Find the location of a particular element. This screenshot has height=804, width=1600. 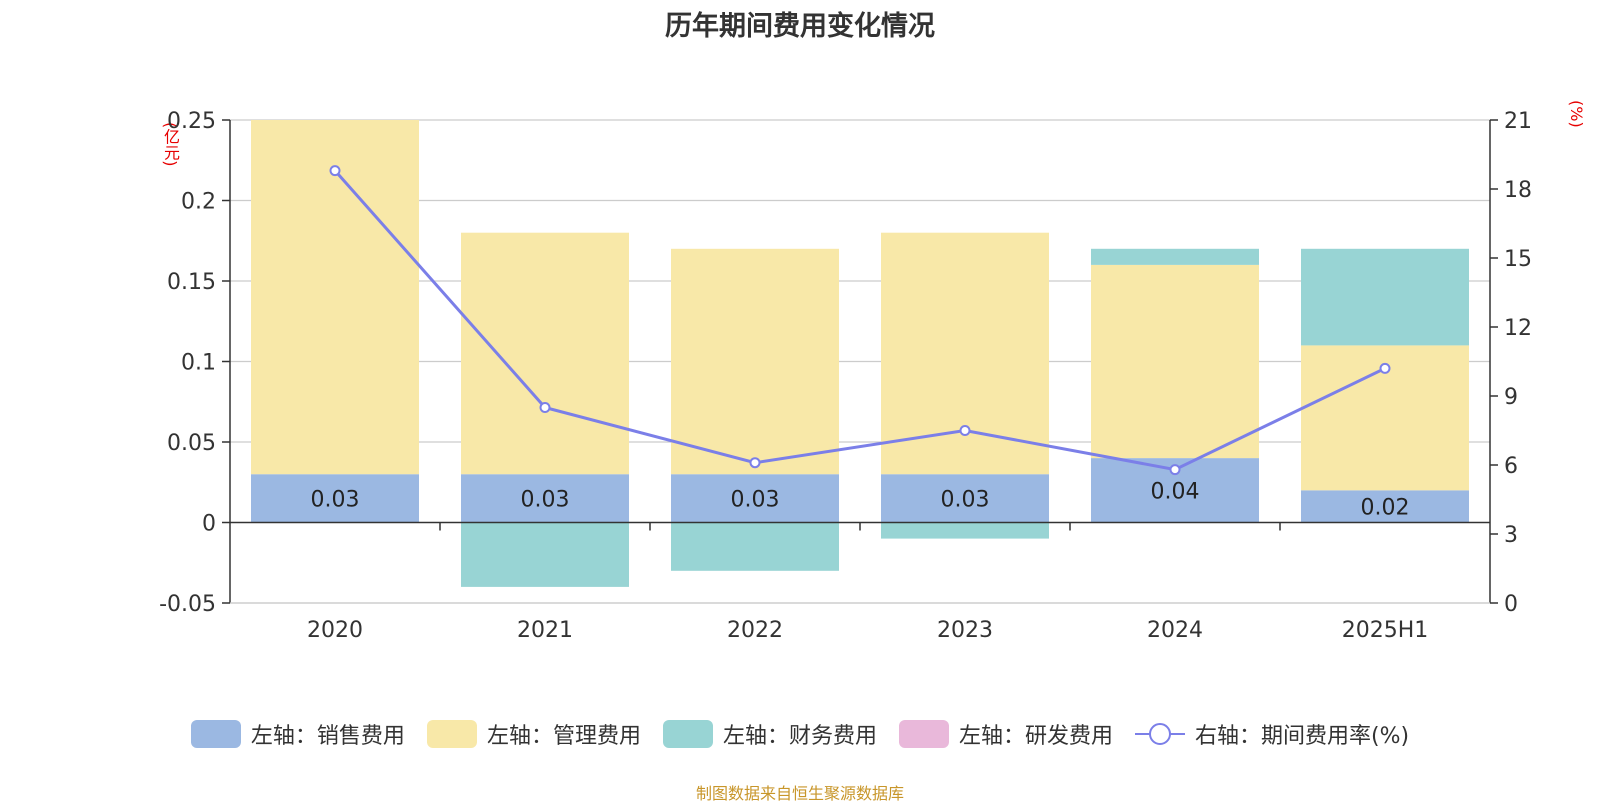

legend-item-rnd: 左轴：研发费用 is located at coordinates (1005, 734).